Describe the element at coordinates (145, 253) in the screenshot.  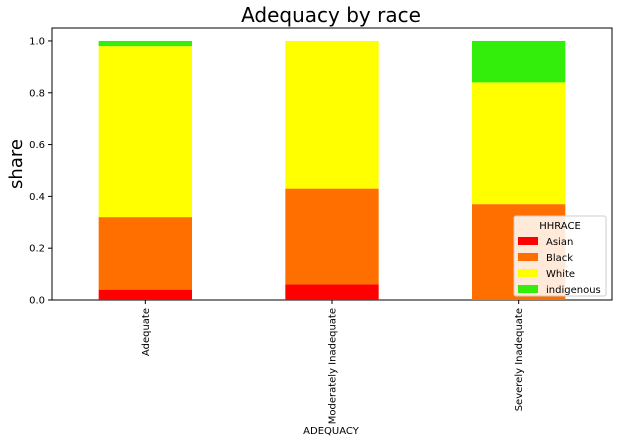
I see `bar-segment-black-adequate` at that location.